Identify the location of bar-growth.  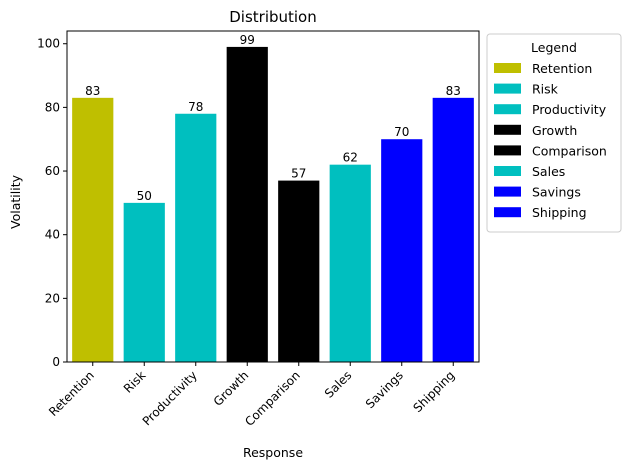
(247, 204).